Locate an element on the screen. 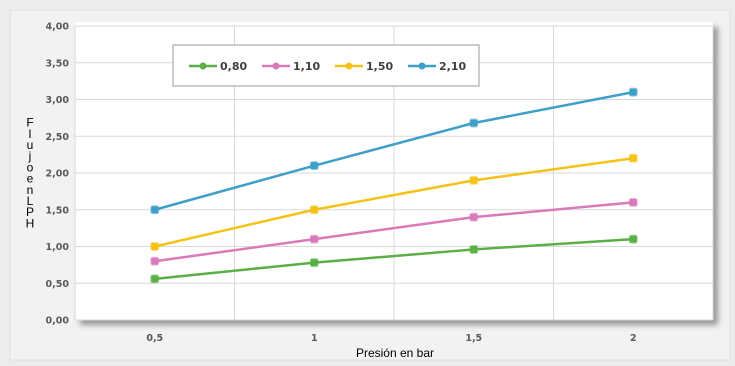 The image size is (735, 366). y-tick-label: 4,00 is located at coordinates (58, 27).